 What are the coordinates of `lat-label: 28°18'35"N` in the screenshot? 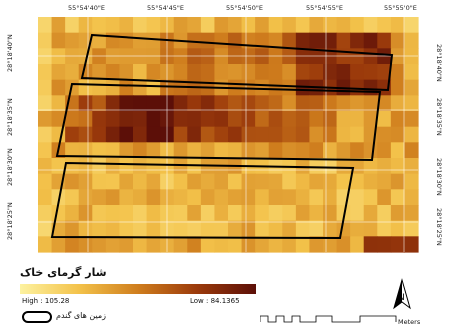 It's located at (10, 117).